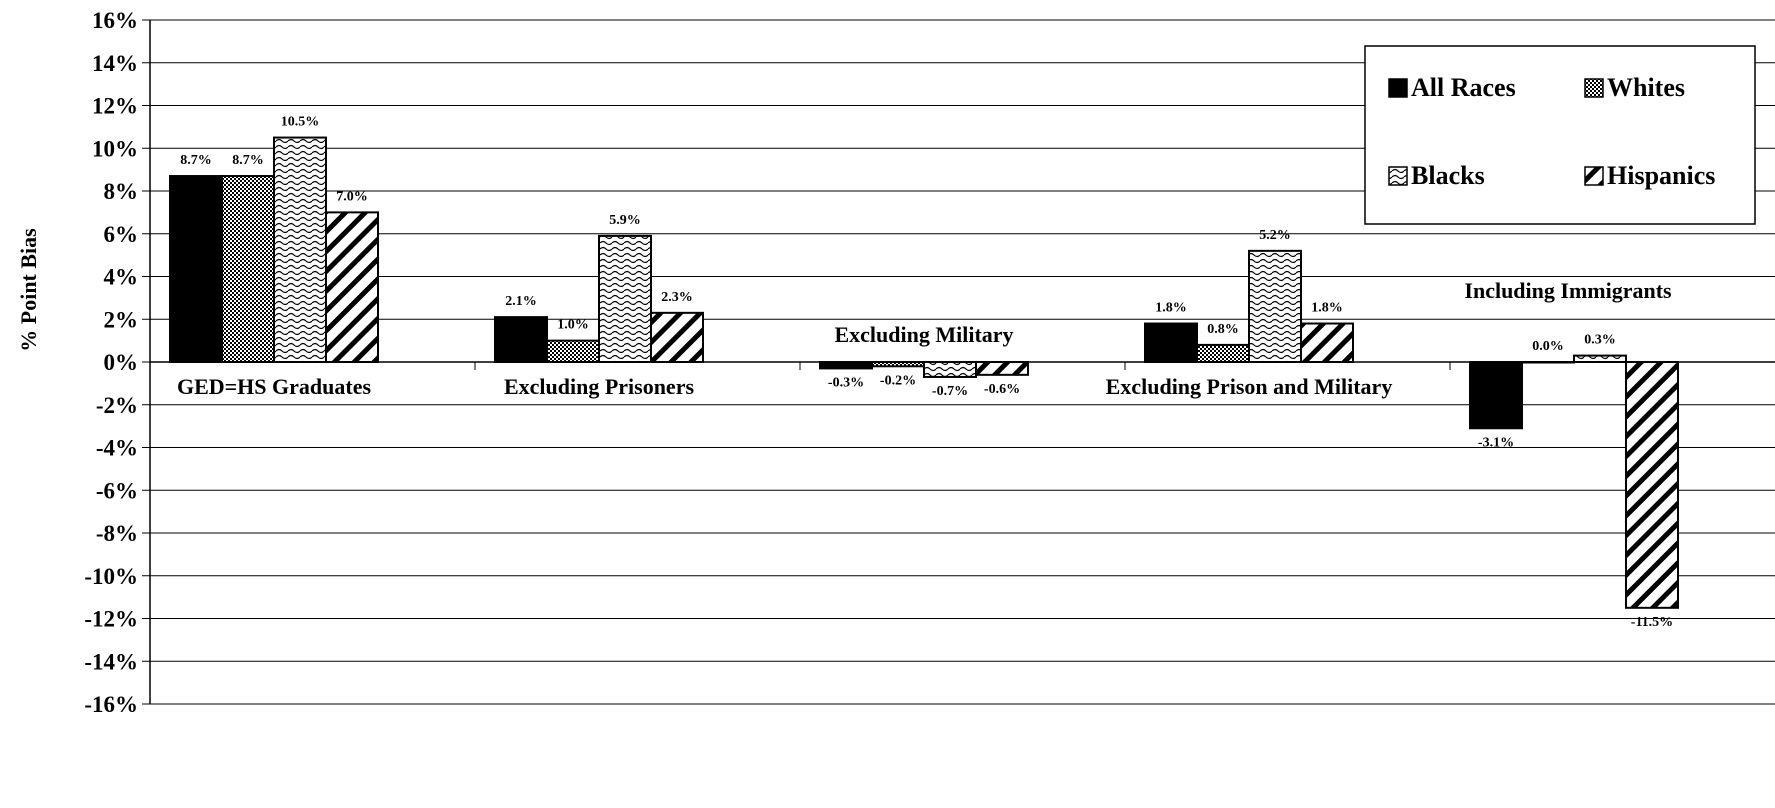 The height and width of the screenshot is (808, 1775). Describe the element at coordinates (117, 490) in the screenshot. I see `y-tick-label: -6%` at that location.